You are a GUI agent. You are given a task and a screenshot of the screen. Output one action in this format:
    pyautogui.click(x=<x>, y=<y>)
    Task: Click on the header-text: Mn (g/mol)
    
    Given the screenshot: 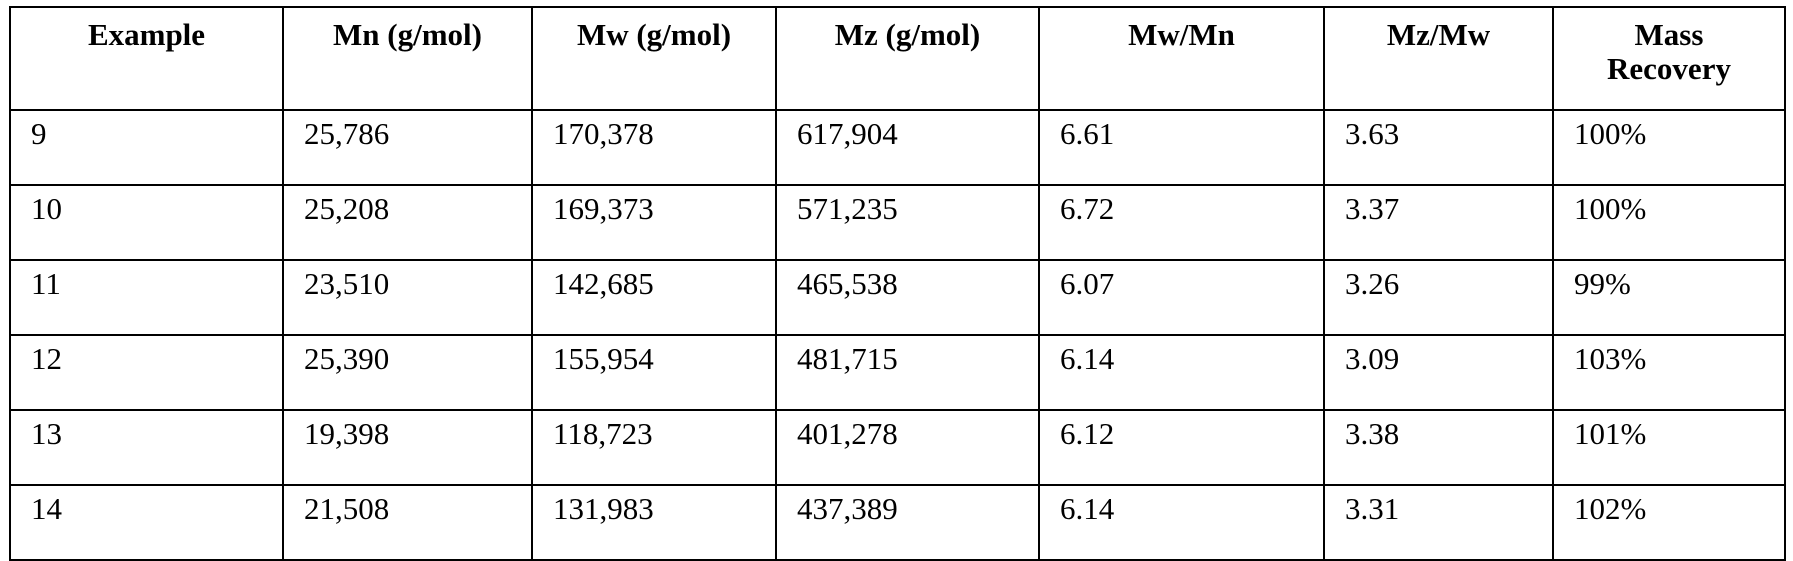 What is the action you would take?
    pyautogui.click(x=407, y=35)
    